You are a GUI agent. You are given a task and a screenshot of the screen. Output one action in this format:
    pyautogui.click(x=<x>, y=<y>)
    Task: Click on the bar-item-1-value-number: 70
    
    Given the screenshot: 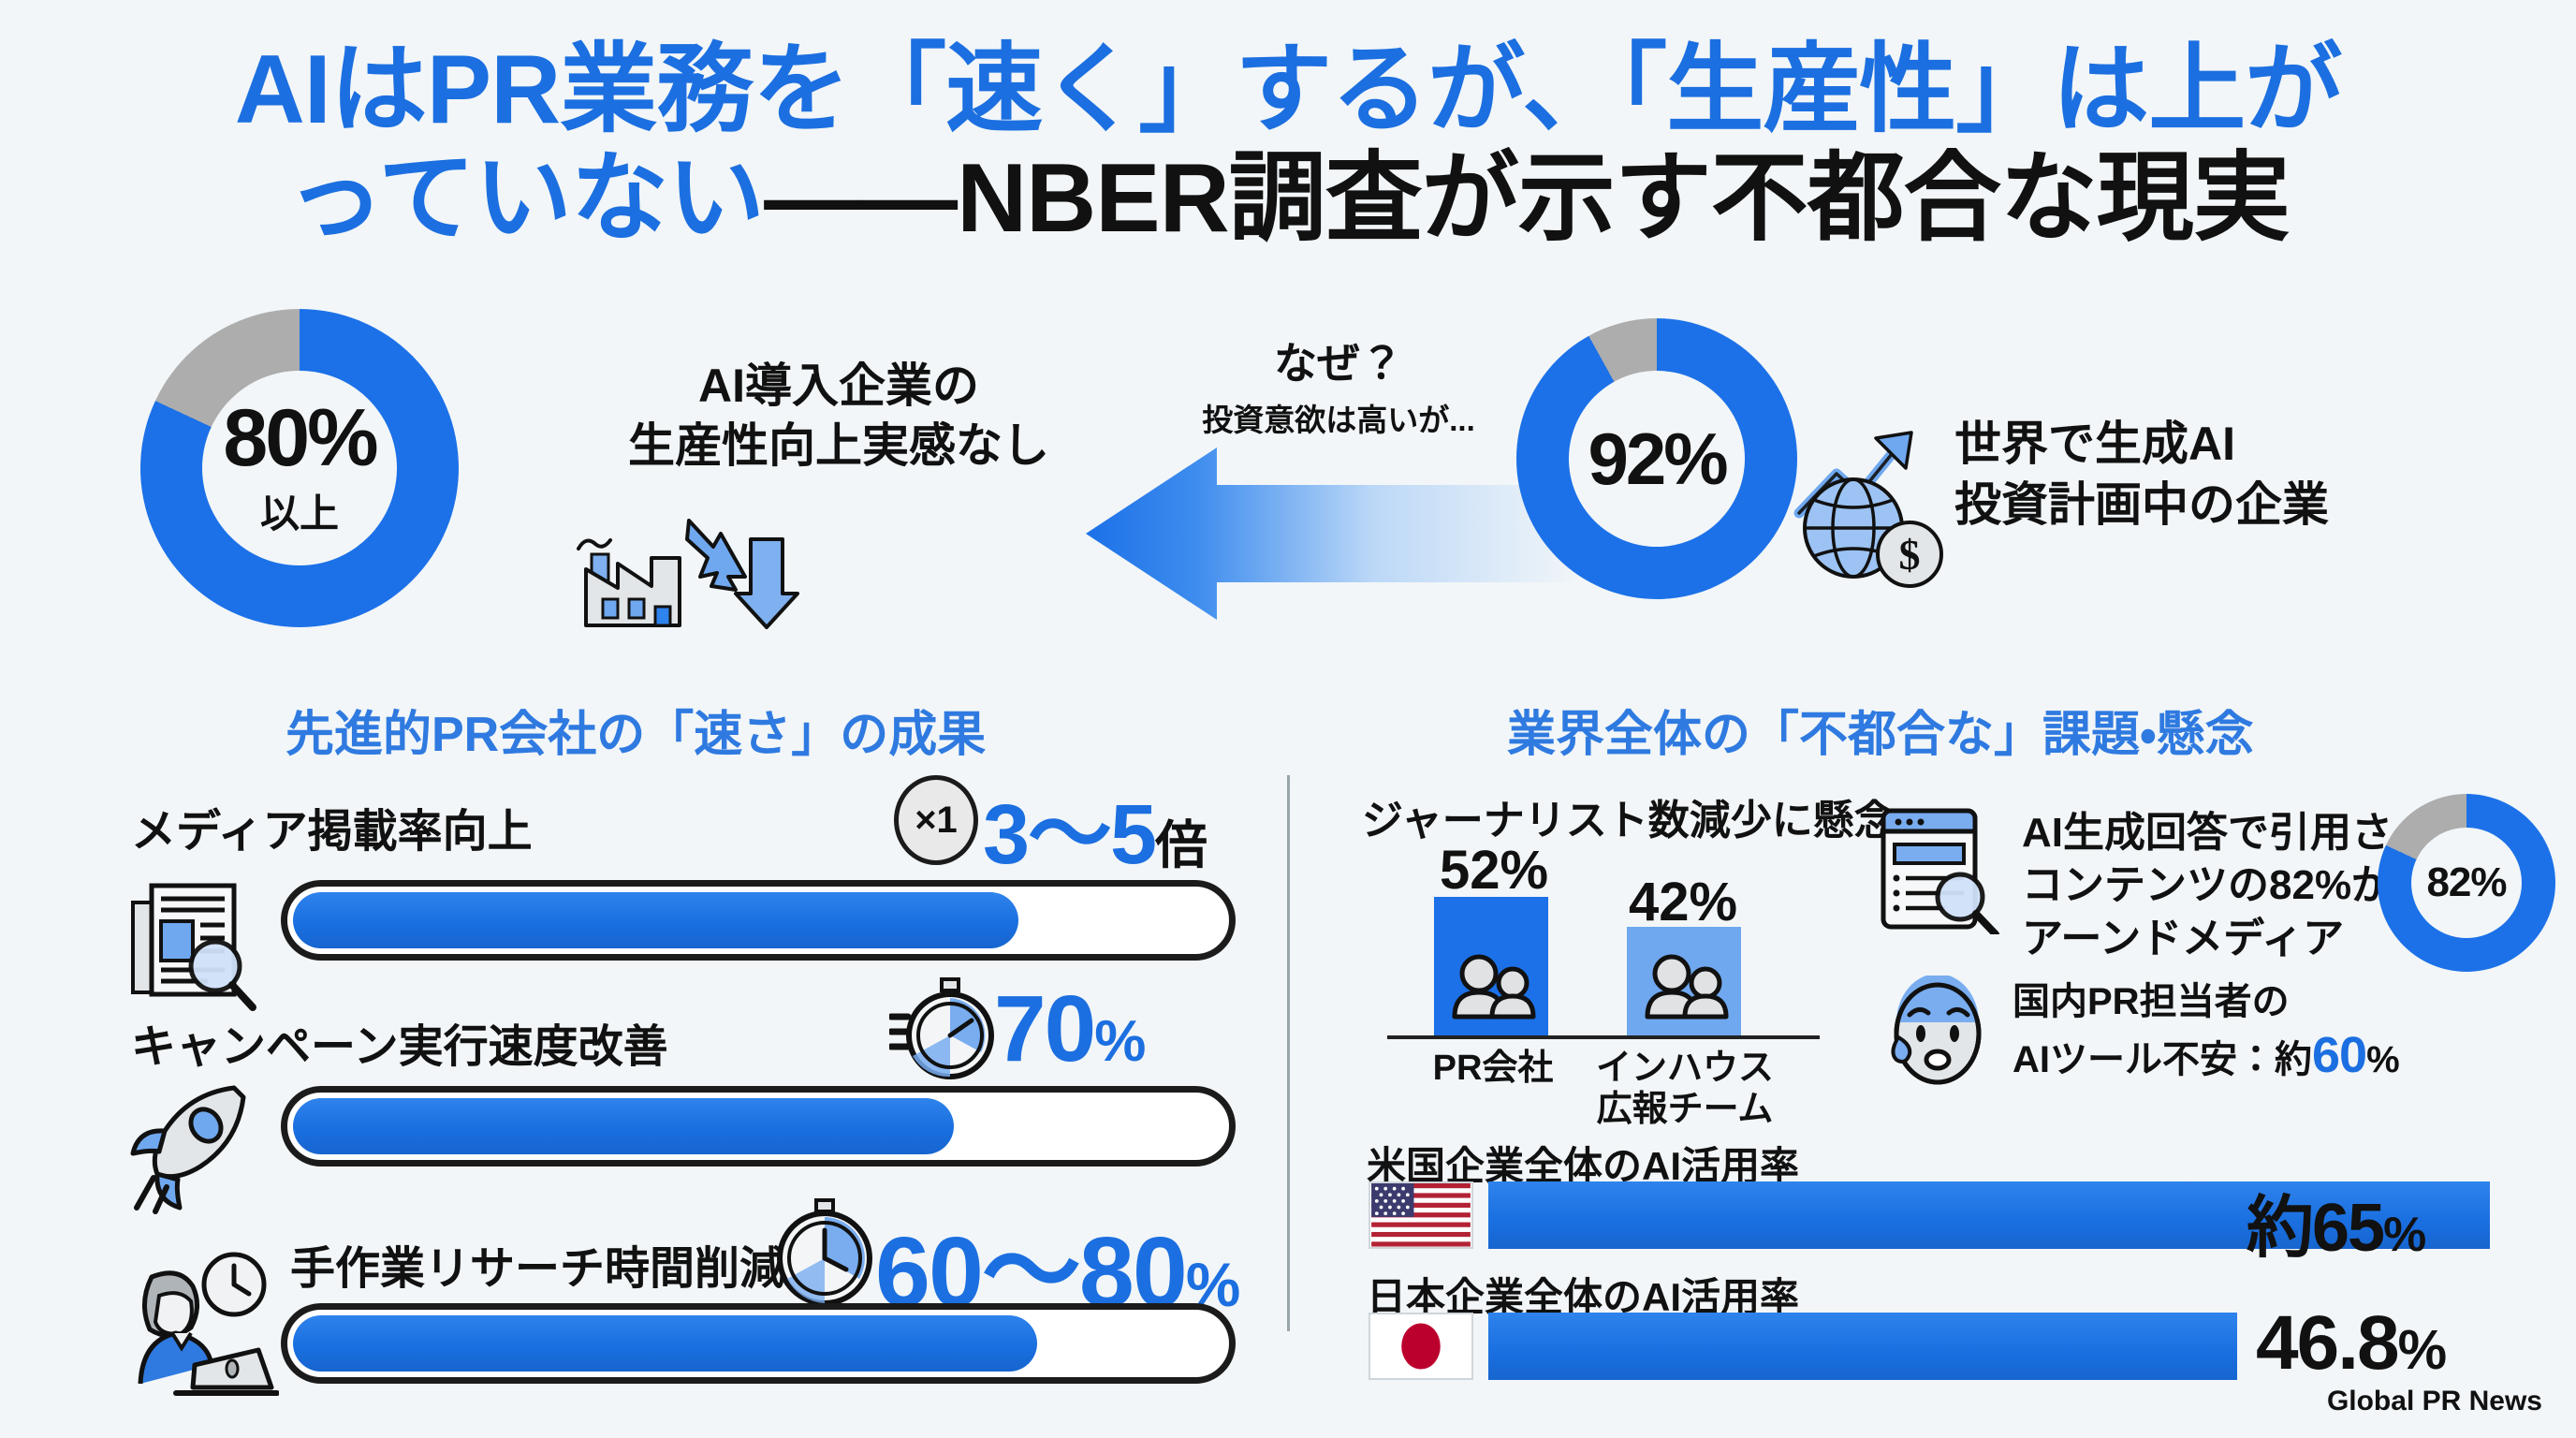 What is the action you would take?
    pyautogui.click(x=1045, y=1028)
    